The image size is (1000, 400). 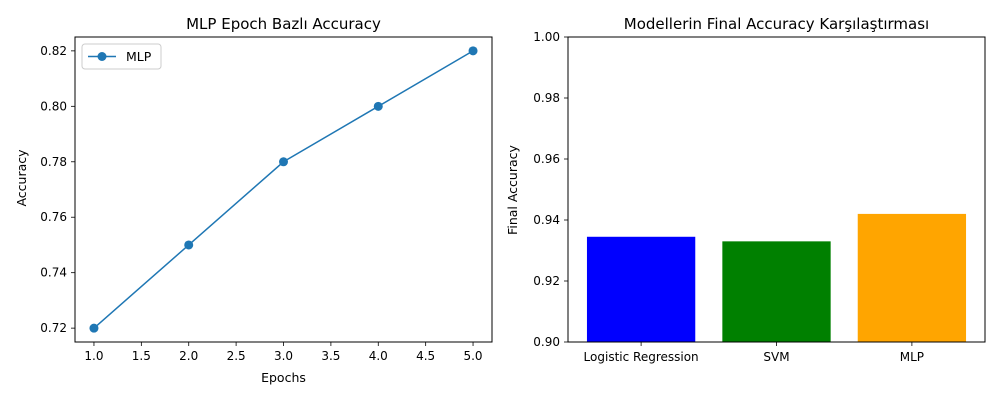 I want to click on bar-chart-bars, so click(x=776, y=277).